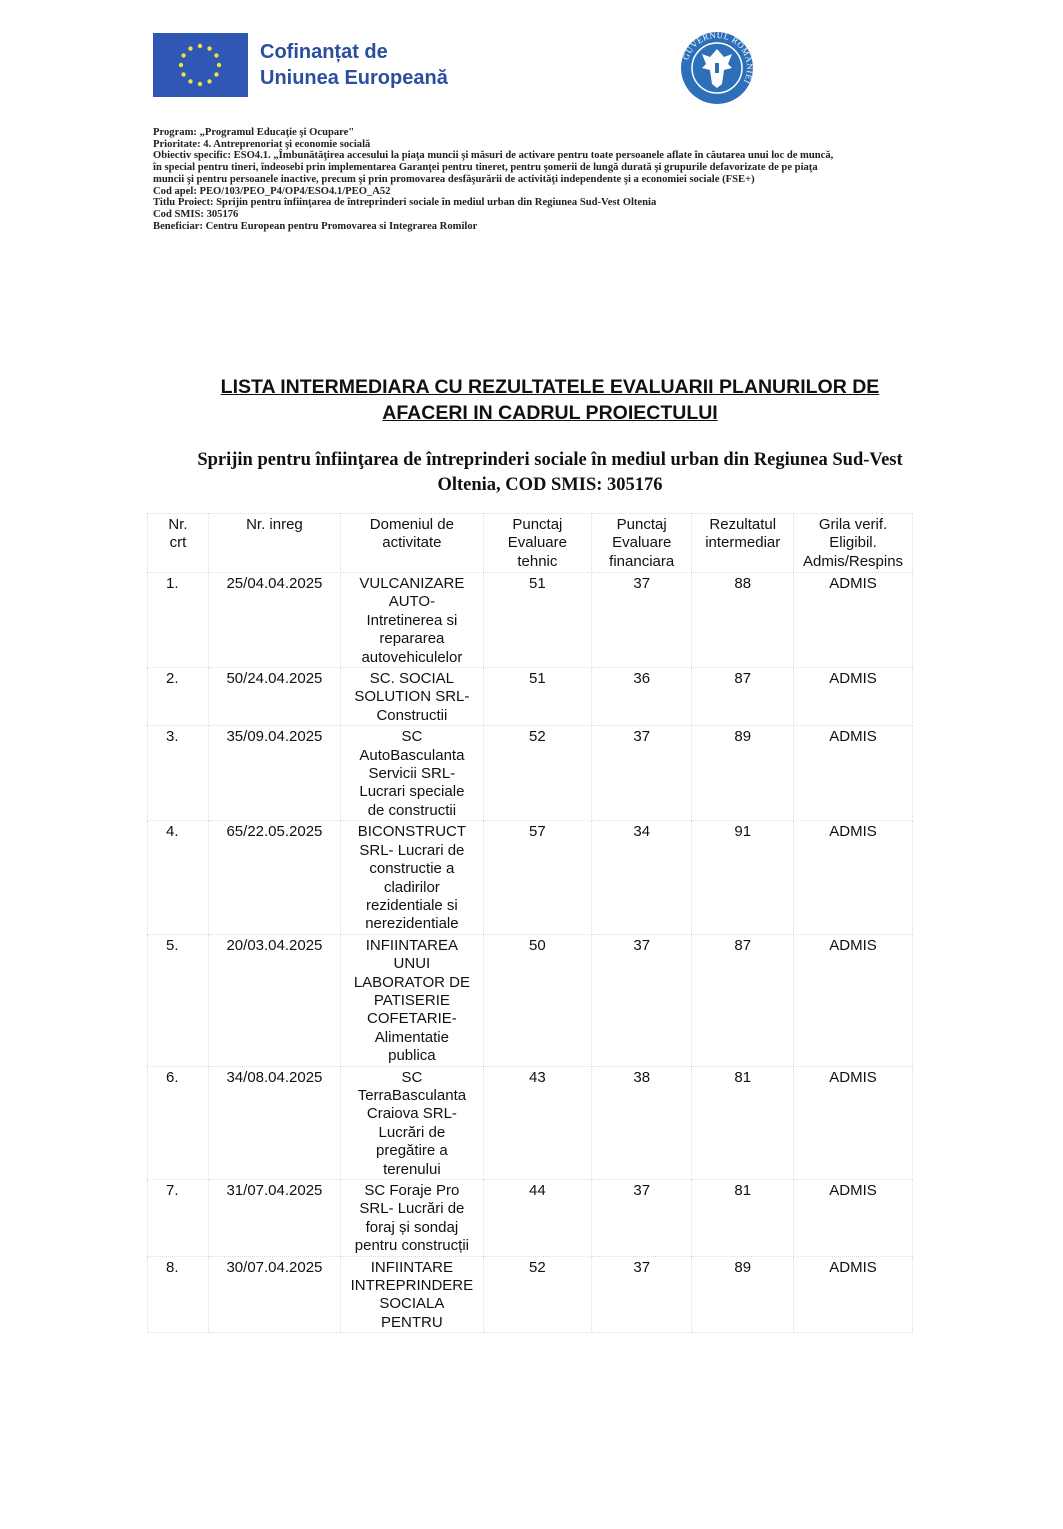 This screenshot has width=1063, height=1529. I want to click on cell-nr-crt: 4., so click(178, 877).